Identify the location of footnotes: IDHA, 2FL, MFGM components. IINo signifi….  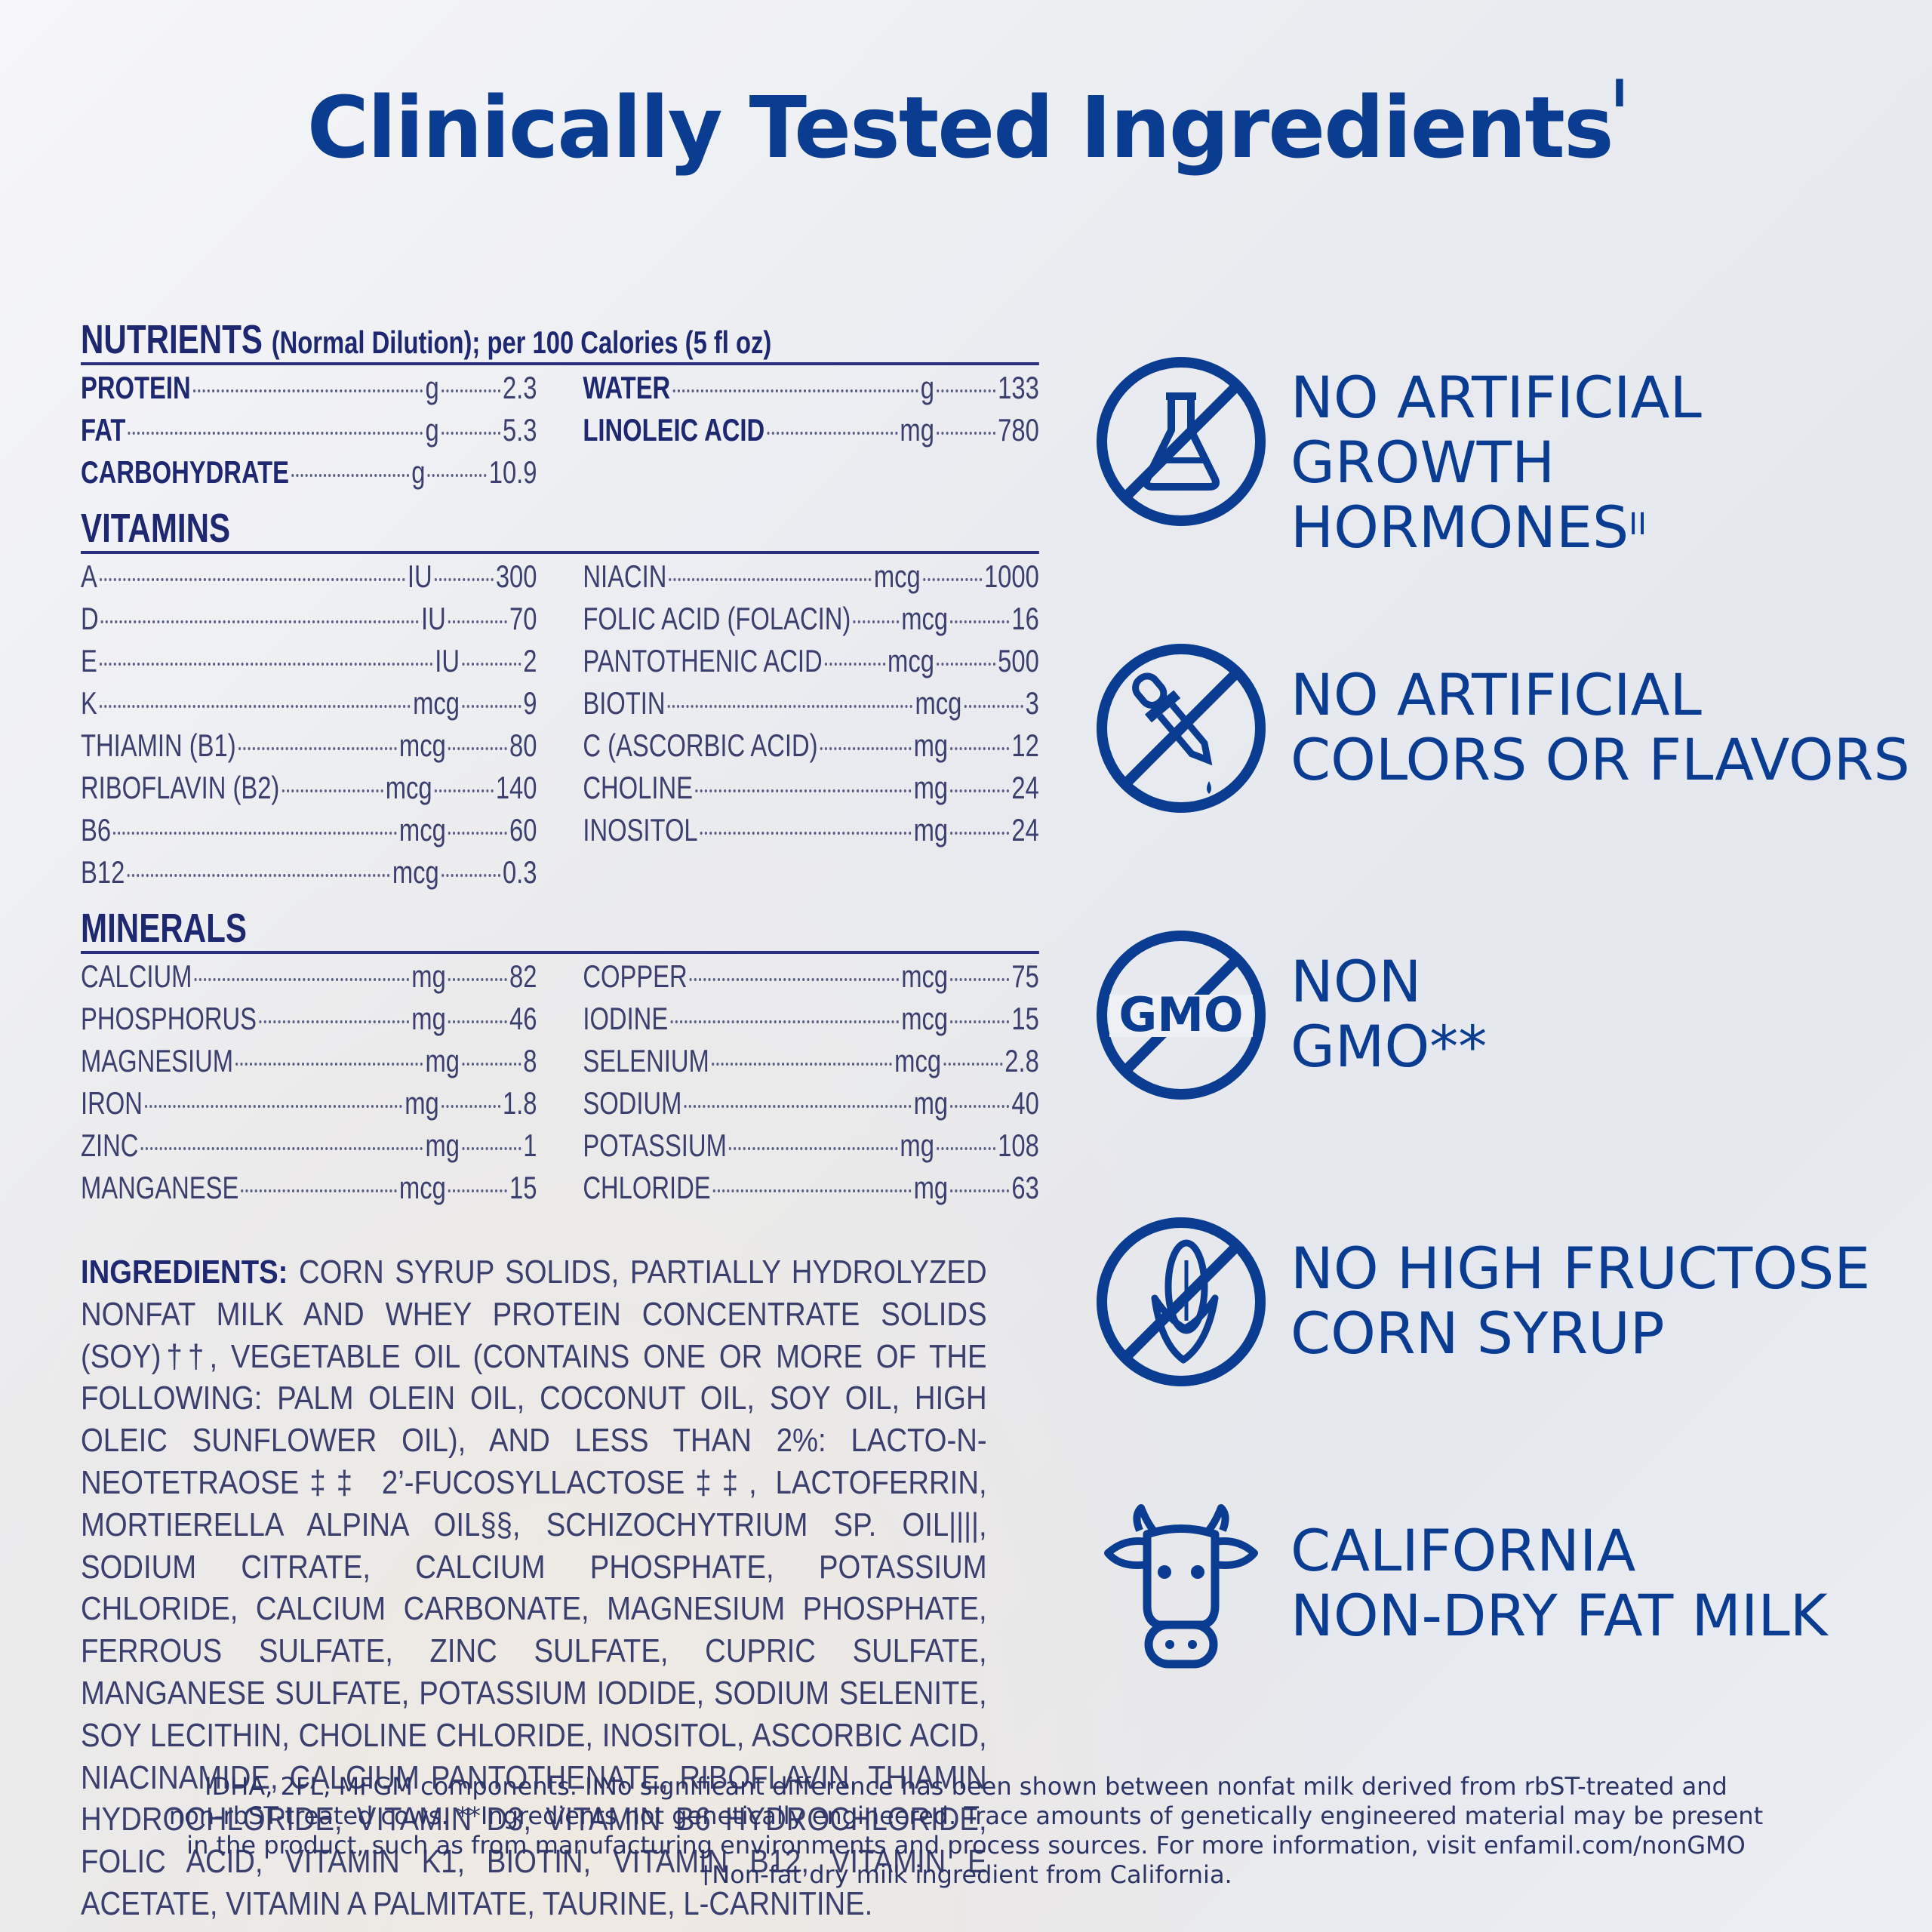
(966, 1831).